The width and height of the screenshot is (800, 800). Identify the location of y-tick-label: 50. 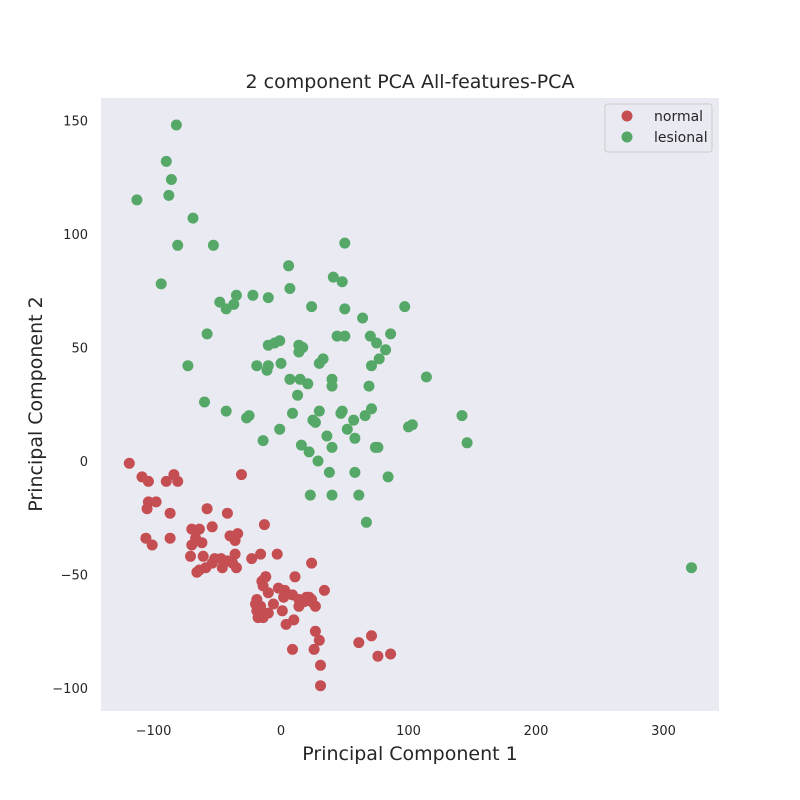
(79, 349).